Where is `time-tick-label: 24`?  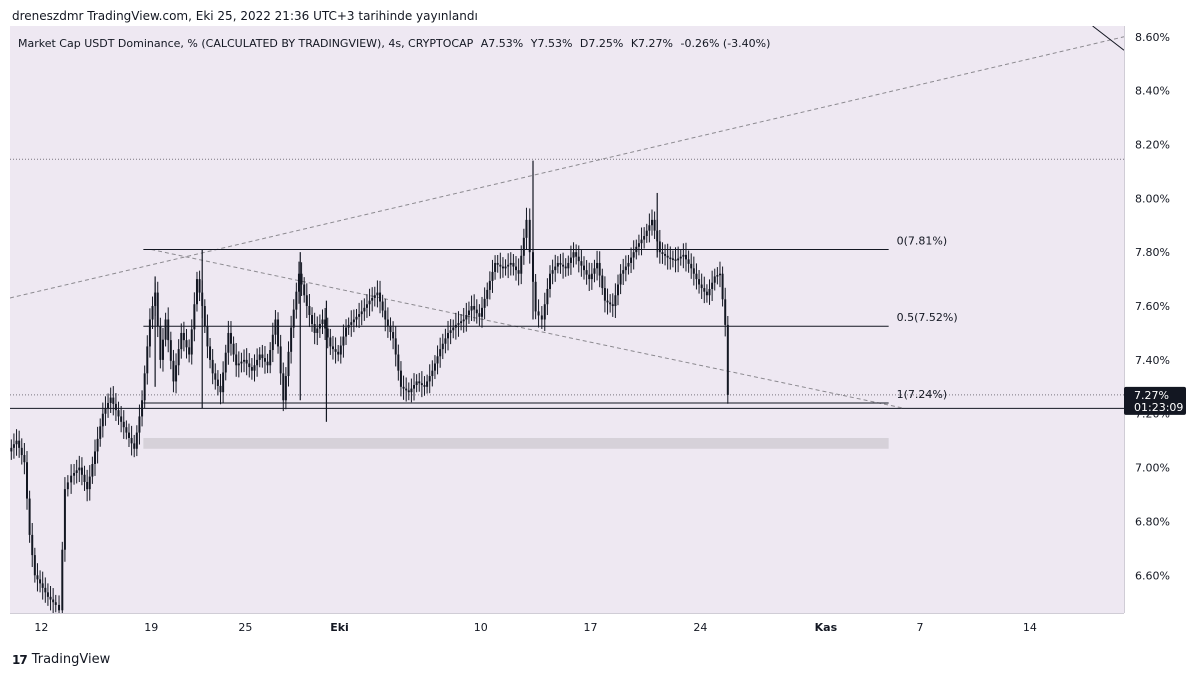 time-tick-label: 24 is located at coordinates (700, 627).